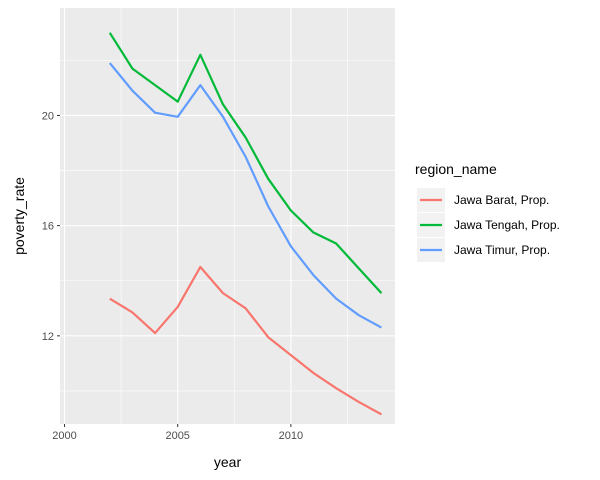 Image resolution: width=600 pixels, height=480 pixels. Describe the element at coordinates (502, 250) in the screenshot. I see `legend-item-label: Jawa Timur, Prop.` at that location.